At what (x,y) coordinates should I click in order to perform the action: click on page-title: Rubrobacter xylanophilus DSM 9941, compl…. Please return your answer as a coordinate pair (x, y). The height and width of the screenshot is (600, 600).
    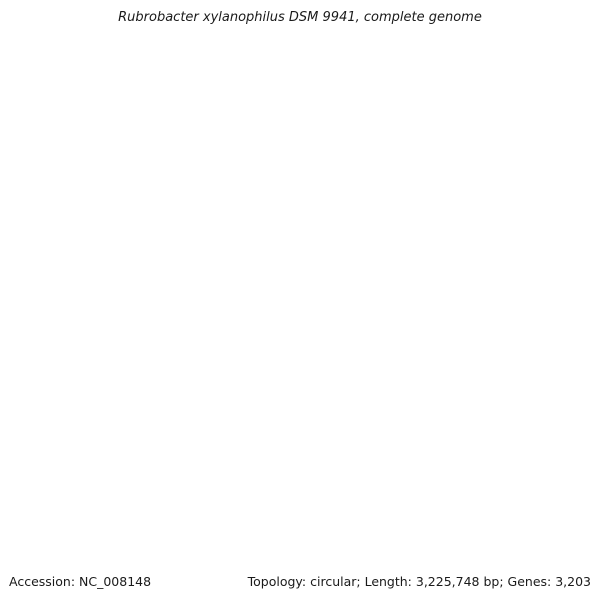
    Looking at the image, I should click on (300, 17).